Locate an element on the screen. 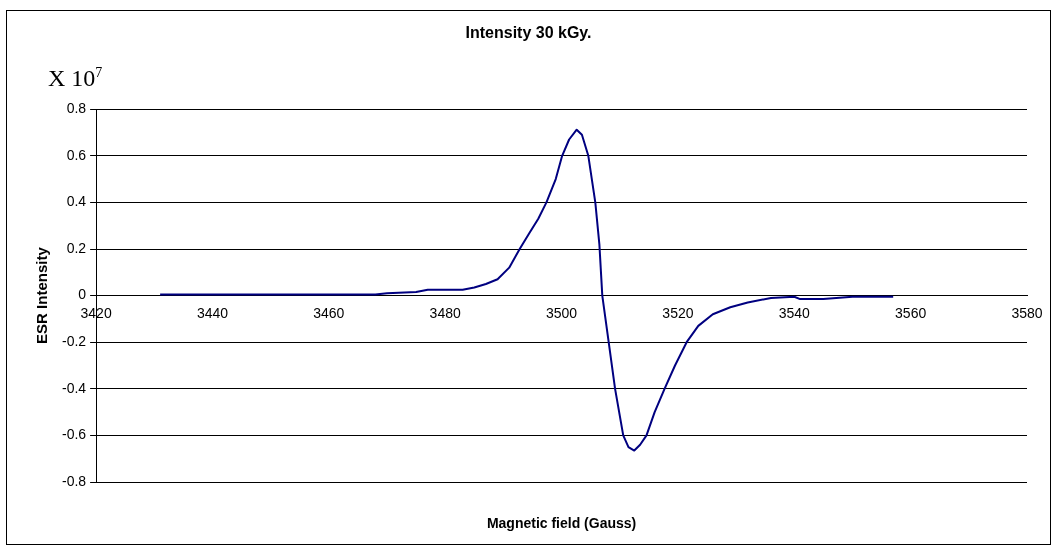 Image resolution: width=1057 pixels, height=552 pixels. y-tick-label: -0.4 is located at coordinates (74, 387).